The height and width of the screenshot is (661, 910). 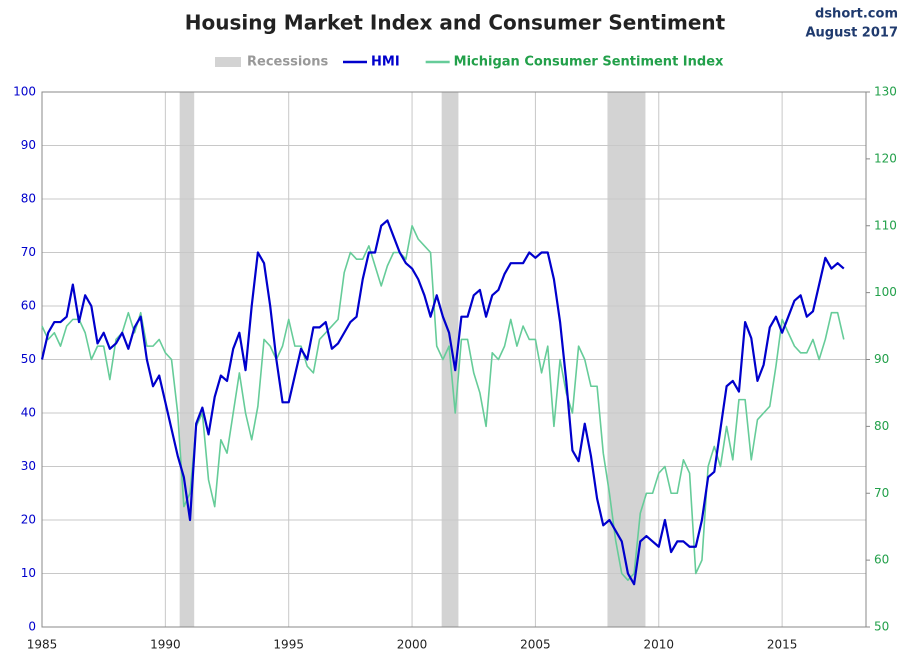 What do you see at coordinates (412, 645) in the screenshot?
I see `x-tick-label: 2000` at bounding box center [412, 645].